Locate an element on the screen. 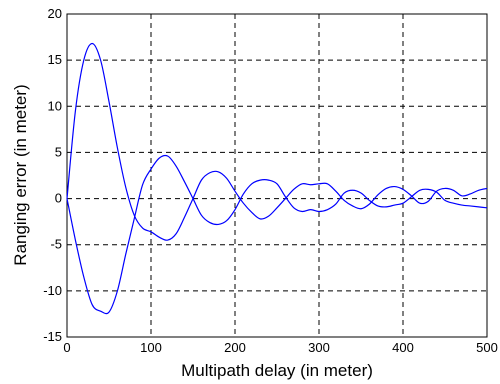  y-tick-label: 5 is located at coordinates (58, 151).